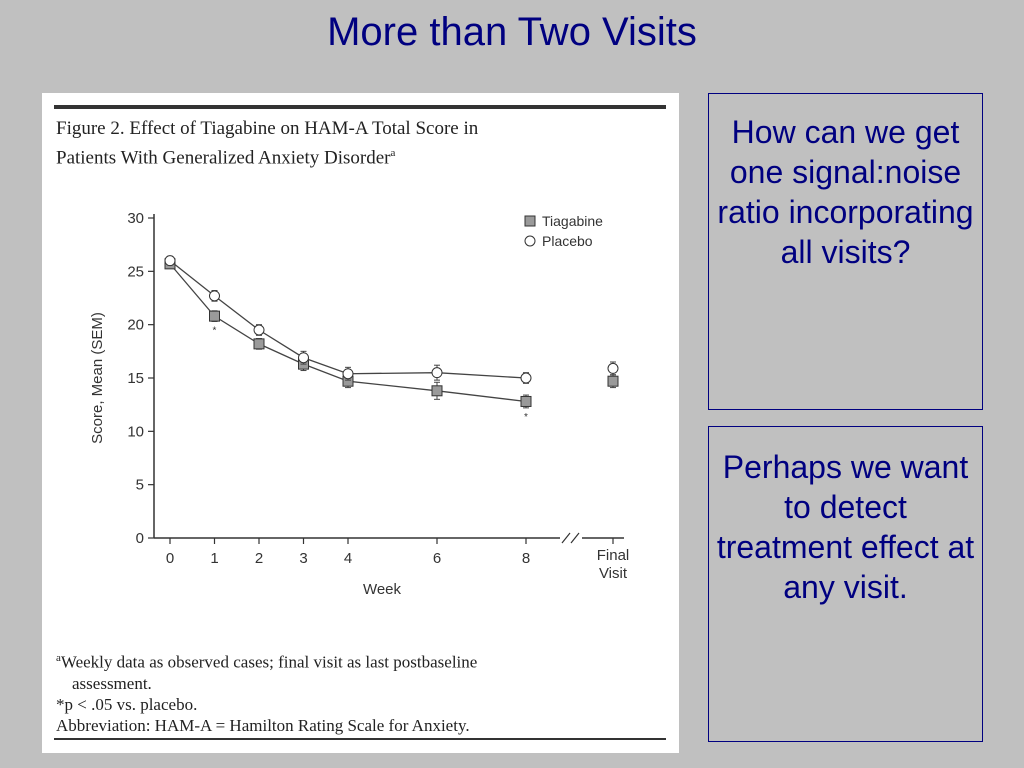 This screenshot has width=1024, height=768. Describe the element at coordinates (613, 573) in the screenshot. I see `final-visit-label: Visit` at that location.